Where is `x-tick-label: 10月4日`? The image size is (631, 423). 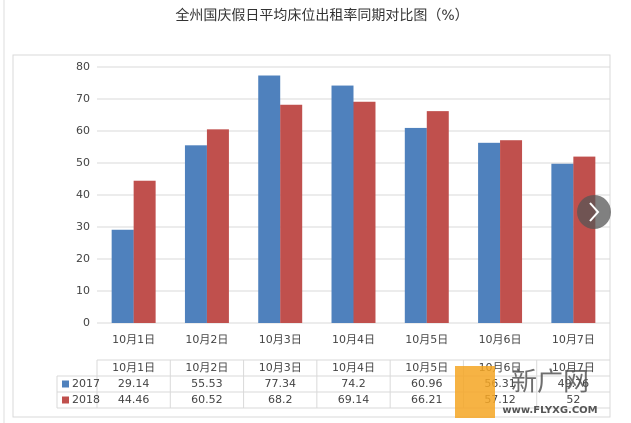
x-tick-label: 10月4日 is located at coordinates (353, 339).